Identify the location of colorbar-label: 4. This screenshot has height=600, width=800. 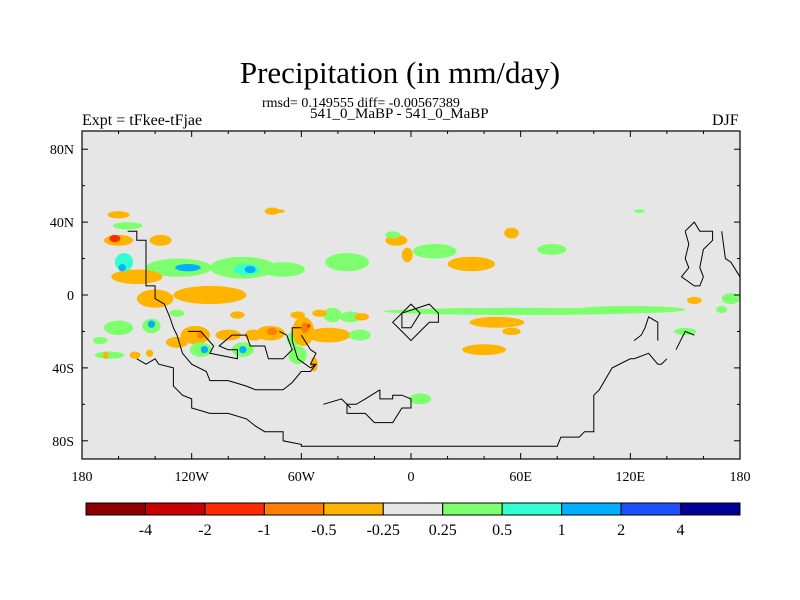
(681, 530).